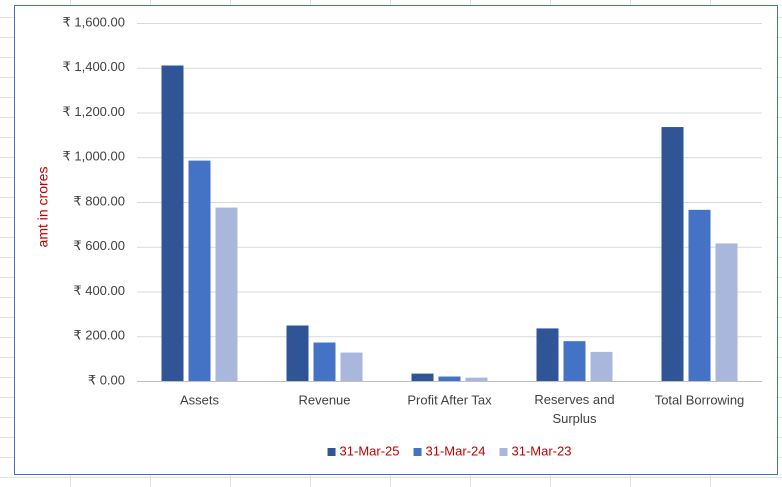 This screenshot has width=782, height=487. I want to click on legend-label: 31-Mar-24, so click(456, 450).